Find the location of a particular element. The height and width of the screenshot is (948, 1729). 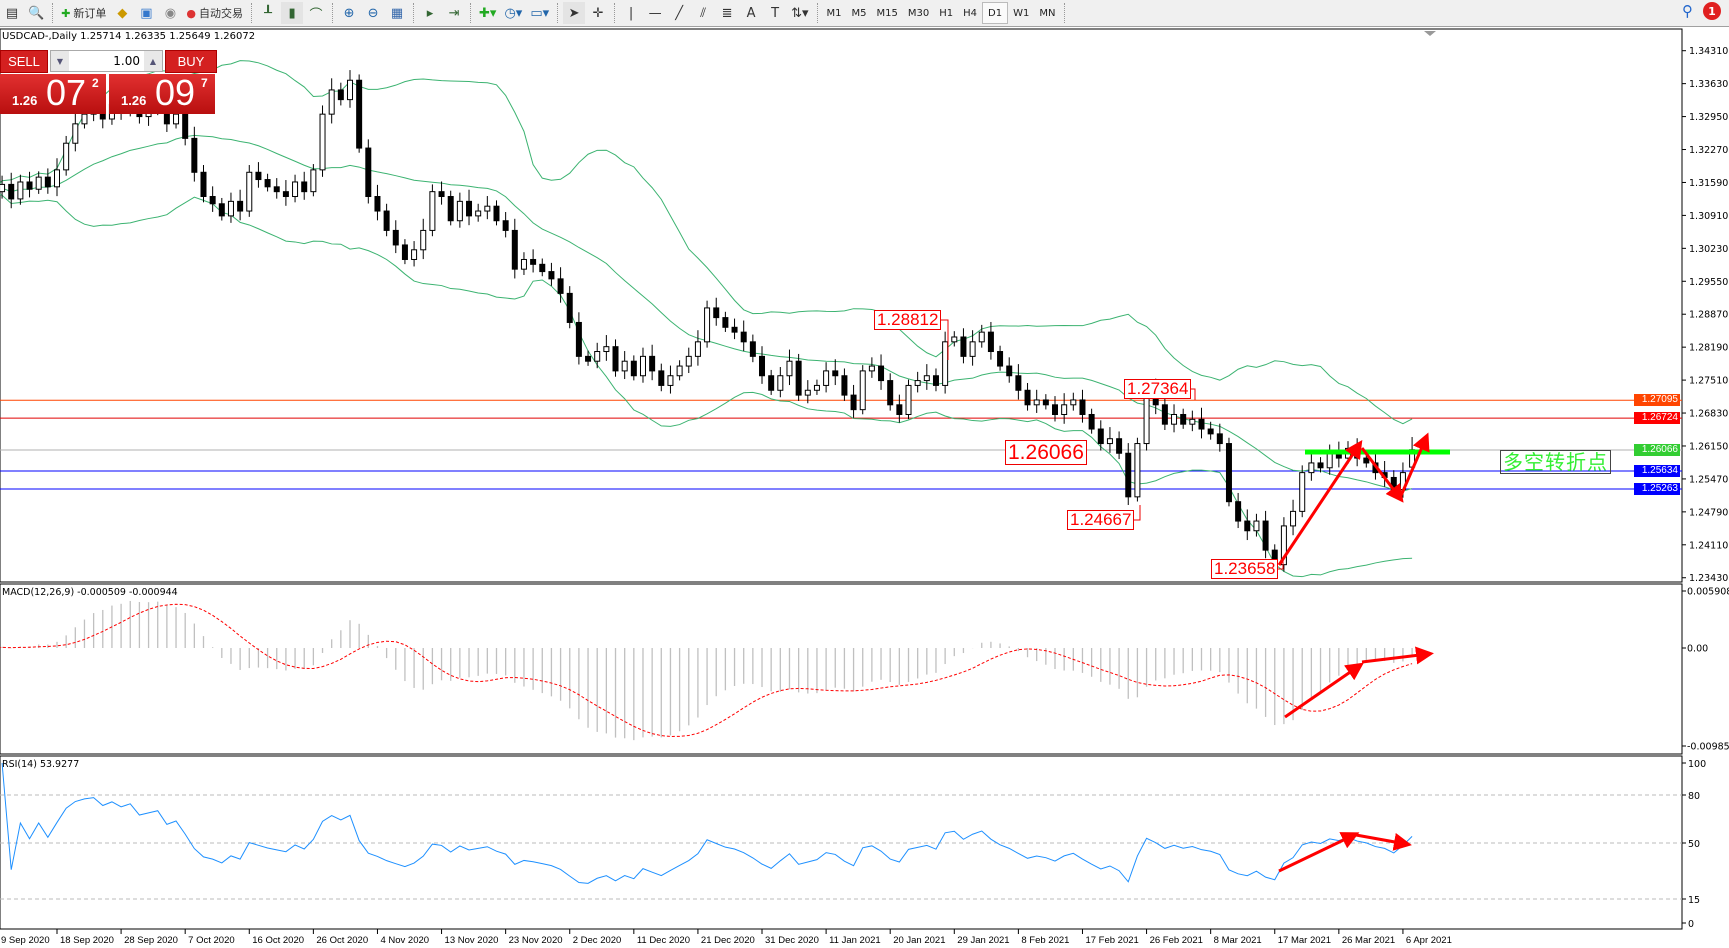

timeframe-m5: M5 is located at coordinates (859, 13).